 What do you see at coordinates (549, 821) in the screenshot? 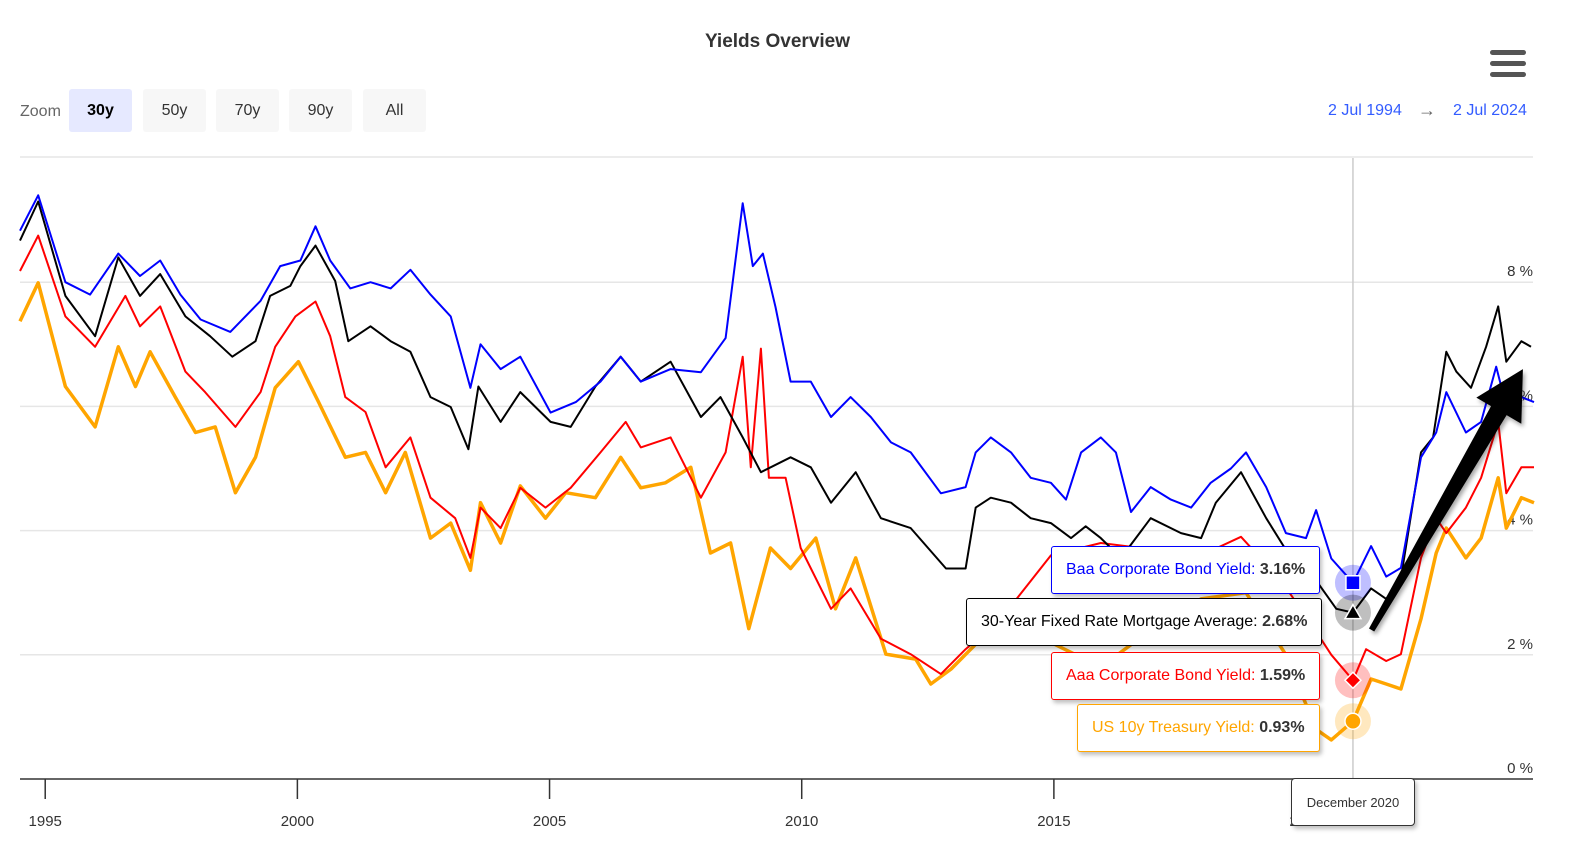
I see `x-tick-label: 2005` at bounding box center [549, 821].